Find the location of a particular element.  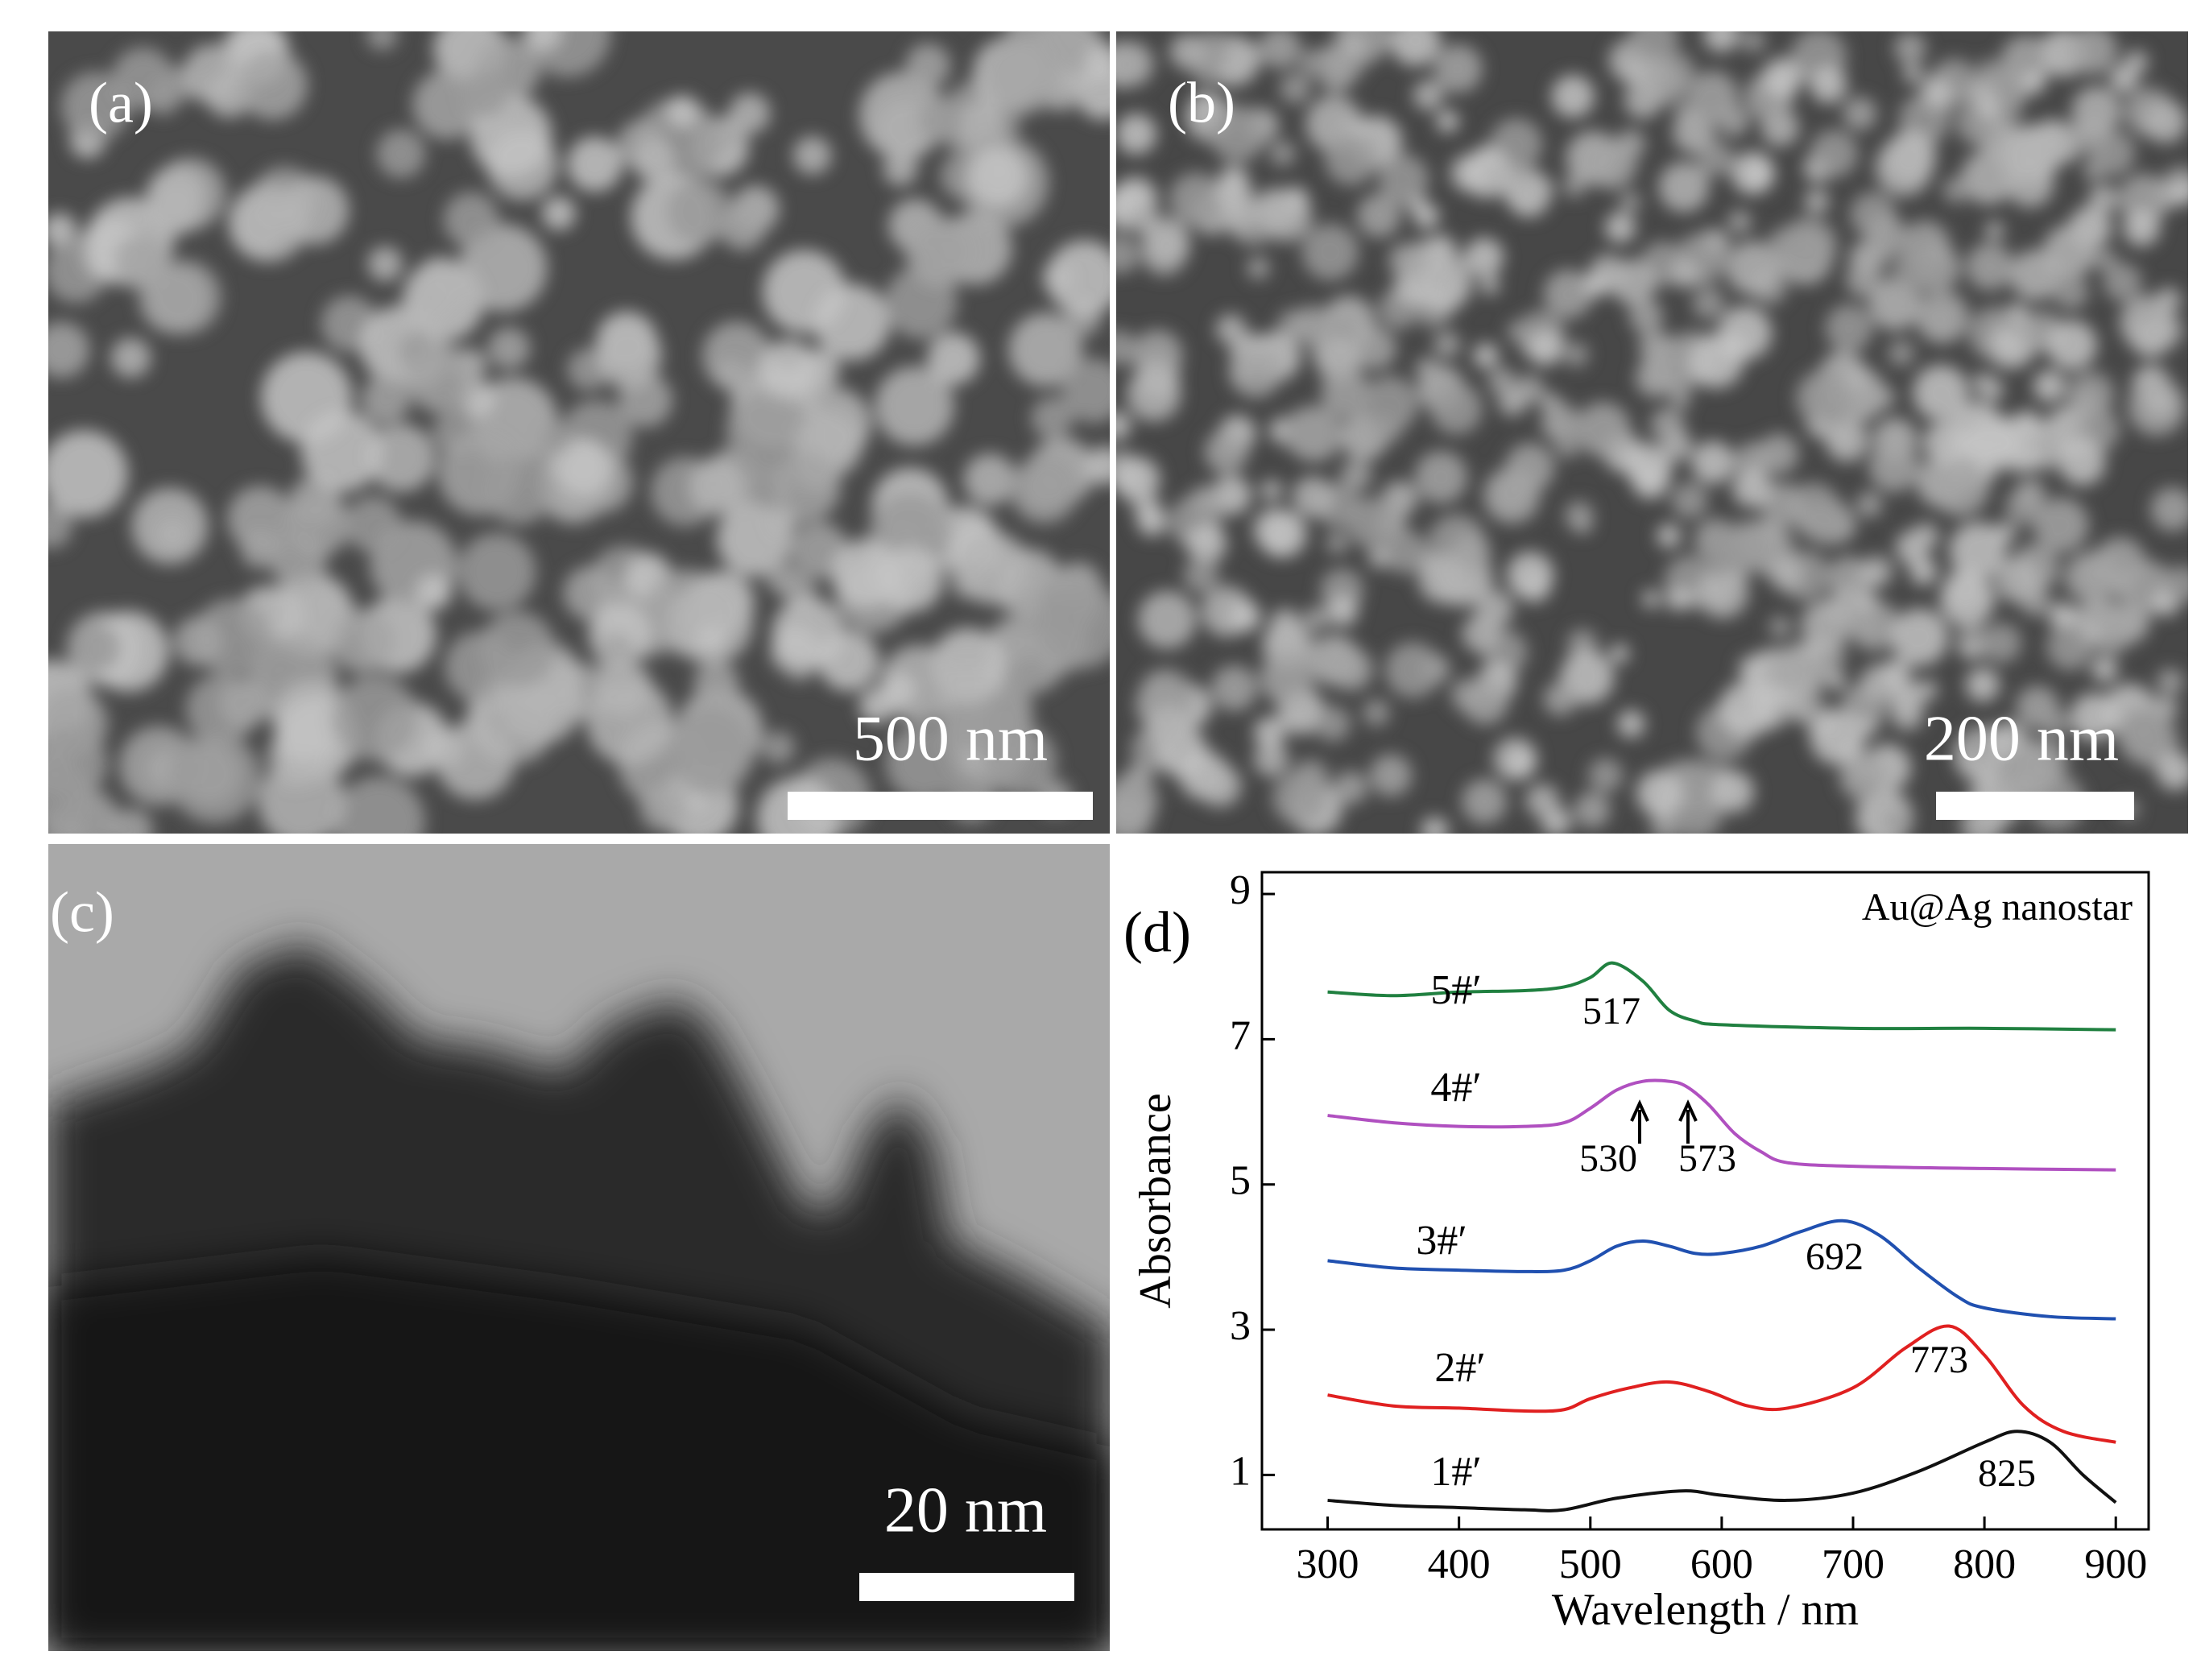

y-tick-label: 7 is located at coordinates (1240, 1035).